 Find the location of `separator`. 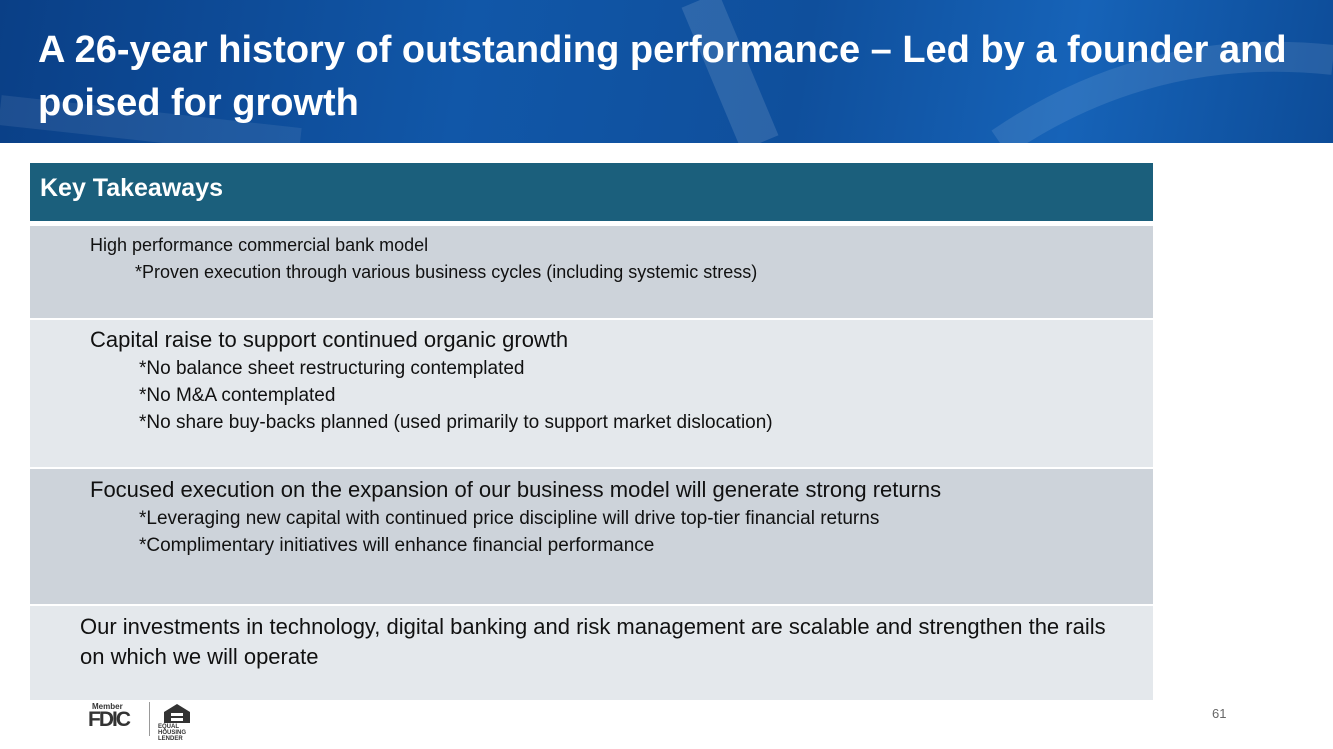

separator is located at coordinates (149, 719).